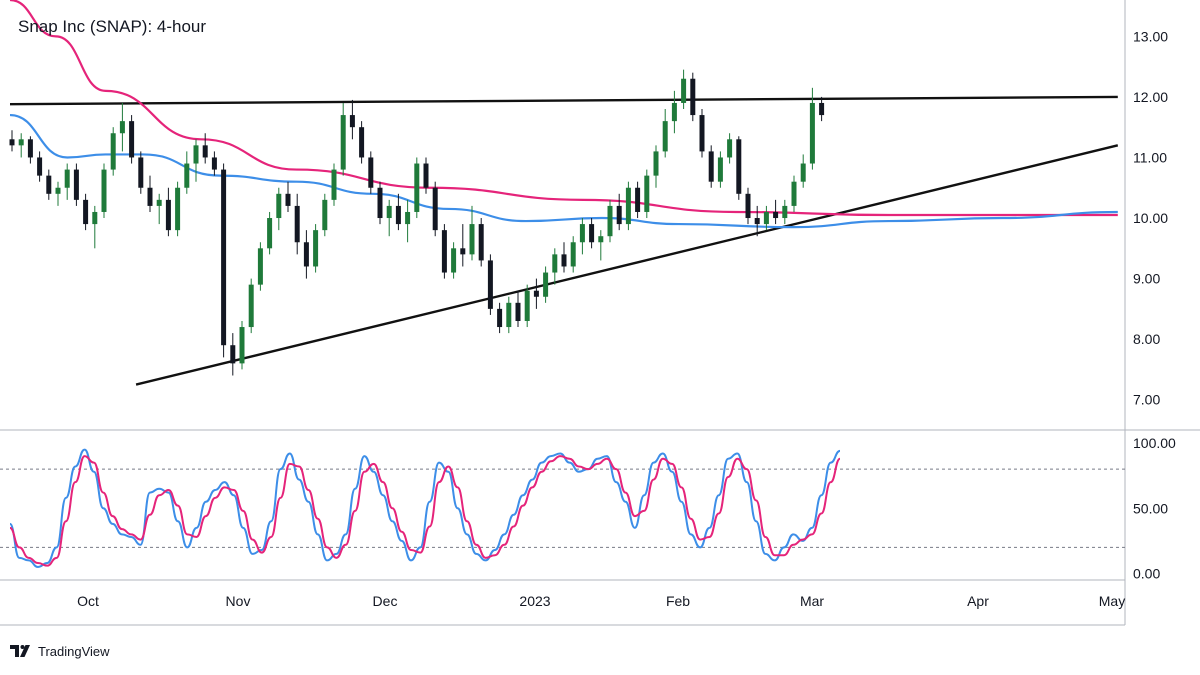 This screenshot has height=675, width=1200. What do you see at coordinates (1146, 573) in the screenshot?
I see `stochastic-tick-label: 0.00` at bounding box center [1146, 573].